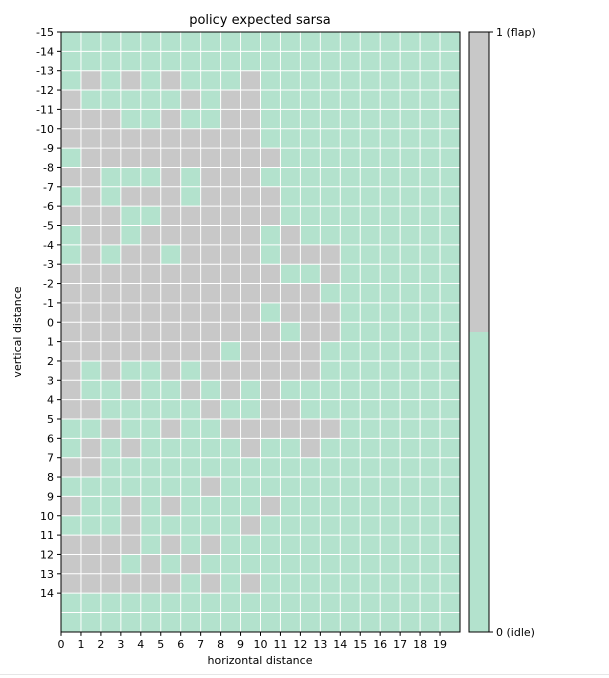 This screenshot has width=609, height=678. What do you see at coordinates (48, 206) in the screenshot?
I see `y-tick-label: -6` at bounding box center [48, 206].